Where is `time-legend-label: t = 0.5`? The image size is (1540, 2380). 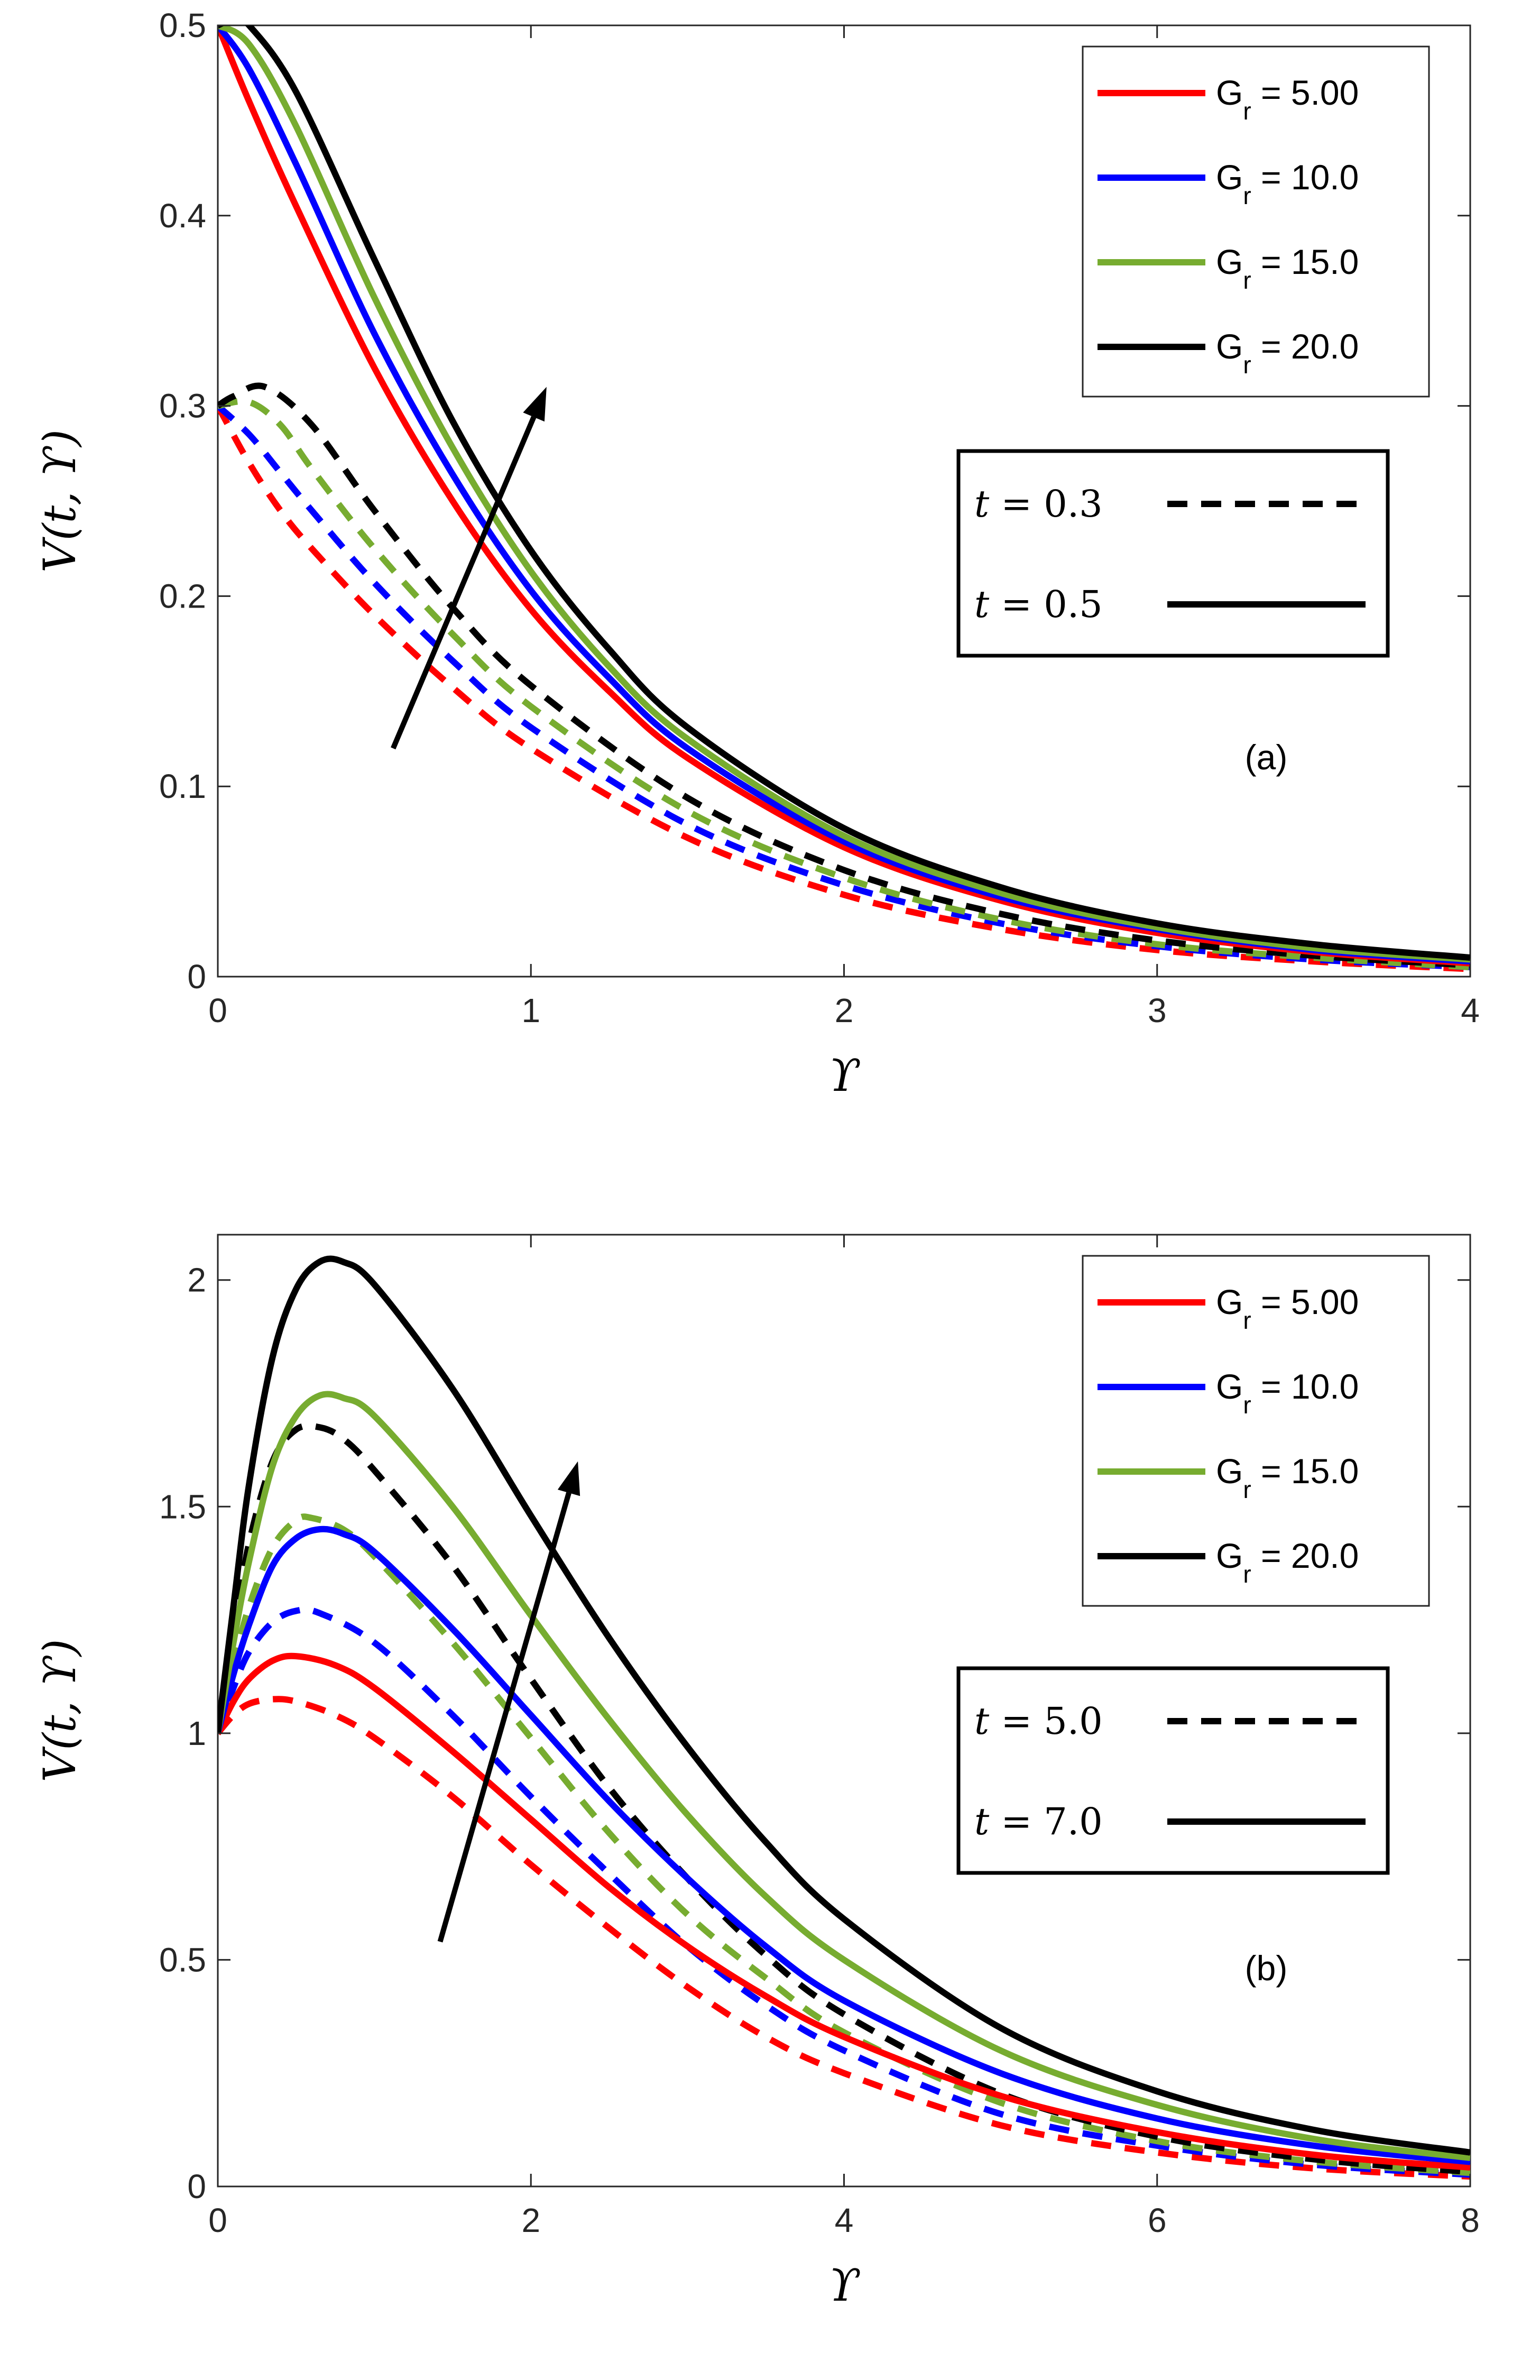
time-legend-label: t = 0.5 is located at coordinates (1038, 604).